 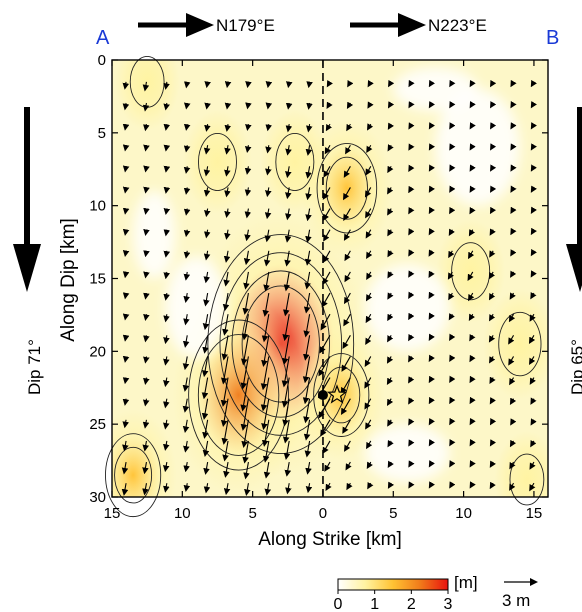 What do you see at coordinates (521, 582) in the screenshot?
I see `scale-arrow-icon` at bounding box center [521, 582].